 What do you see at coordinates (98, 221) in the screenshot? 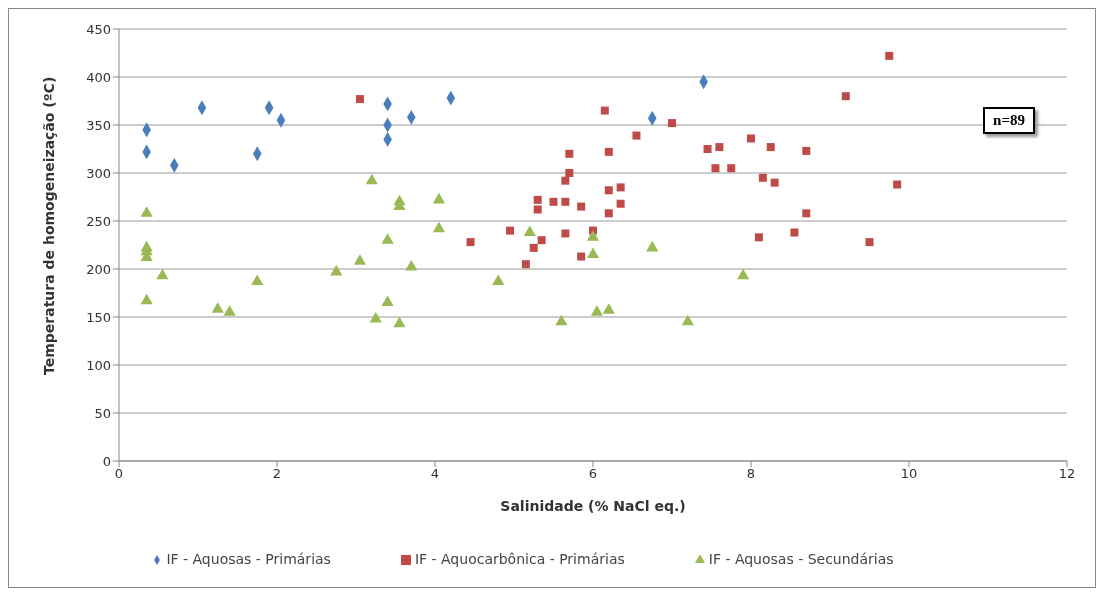
I see `y-tick-label: 250` at bounding box center [98, 221].